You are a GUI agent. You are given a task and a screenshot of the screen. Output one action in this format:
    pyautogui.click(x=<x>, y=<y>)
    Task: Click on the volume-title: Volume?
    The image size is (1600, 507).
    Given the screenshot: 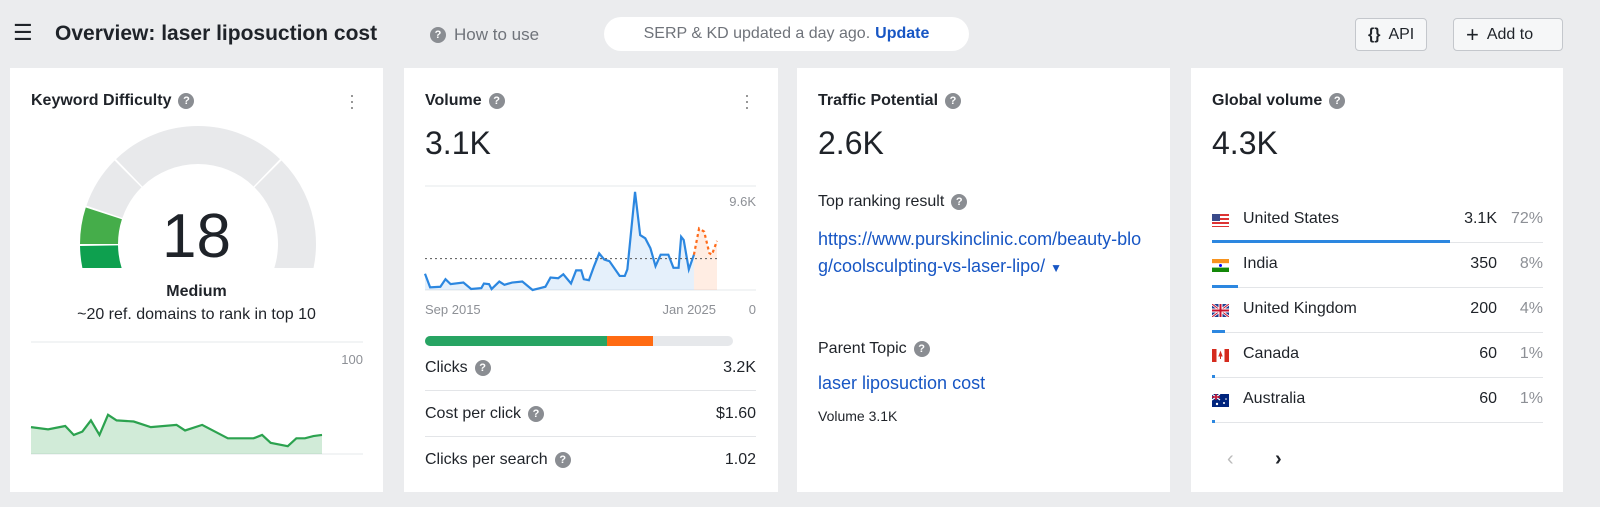 What is the action you would take?
    pyautogui.click(x=465, y=101)
    